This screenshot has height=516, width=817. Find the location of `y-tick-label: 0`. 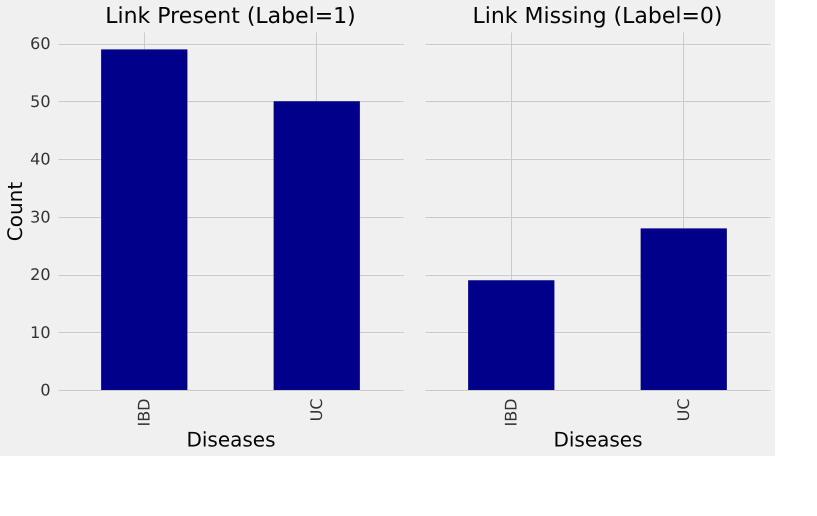

y-tick-label: 0 is located at coordinates (45, 390).